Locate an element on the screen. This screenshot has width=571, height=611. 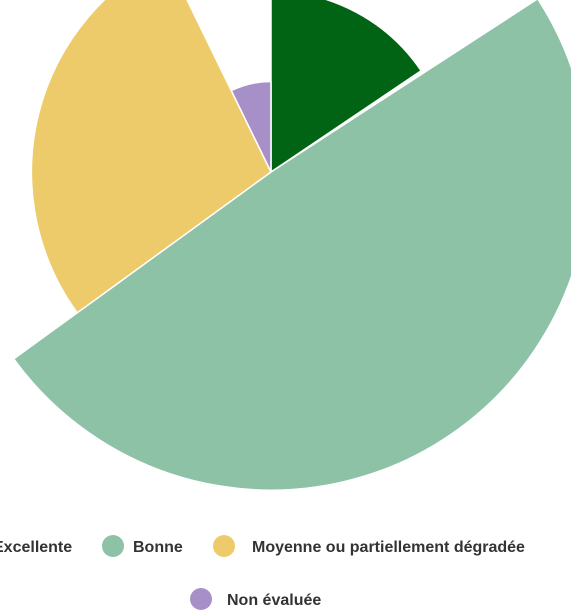
legend-item-excellente: Excellente is located at coordinates (36, 547).